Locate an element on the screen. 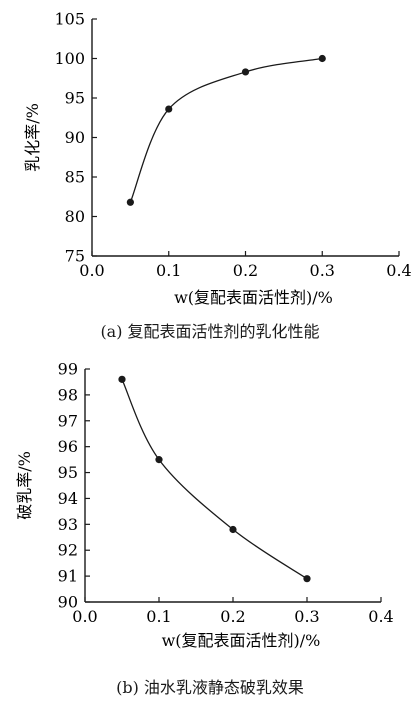 The height and width of the screenshot is (704, 420). y-tick-label: 99 is located at coordinates (68, 369).